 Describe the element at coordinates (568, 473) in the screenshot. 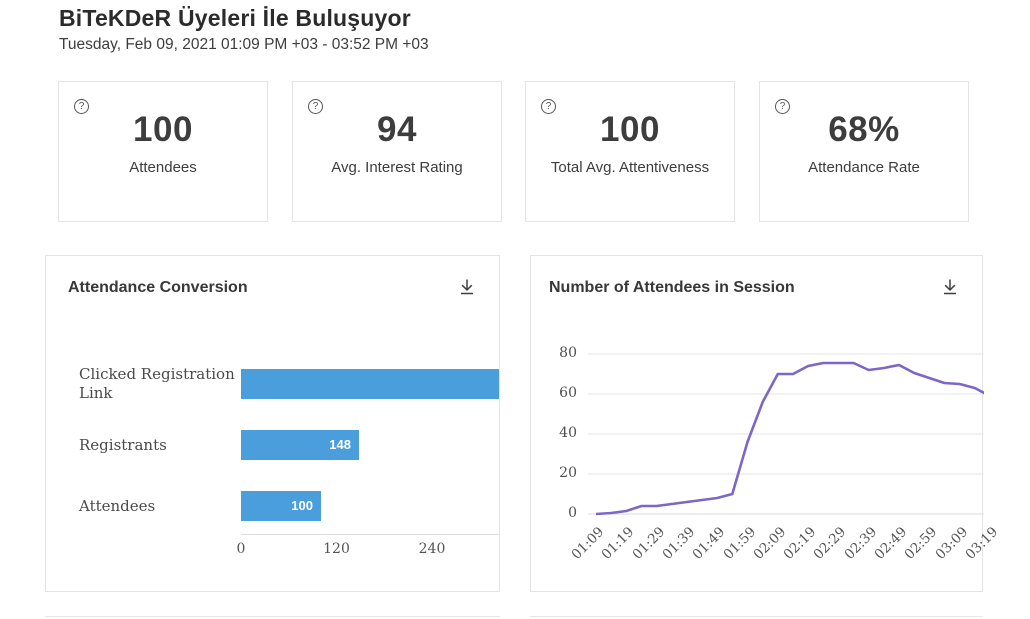

I see `line-y-tick-label: 20` at that location.